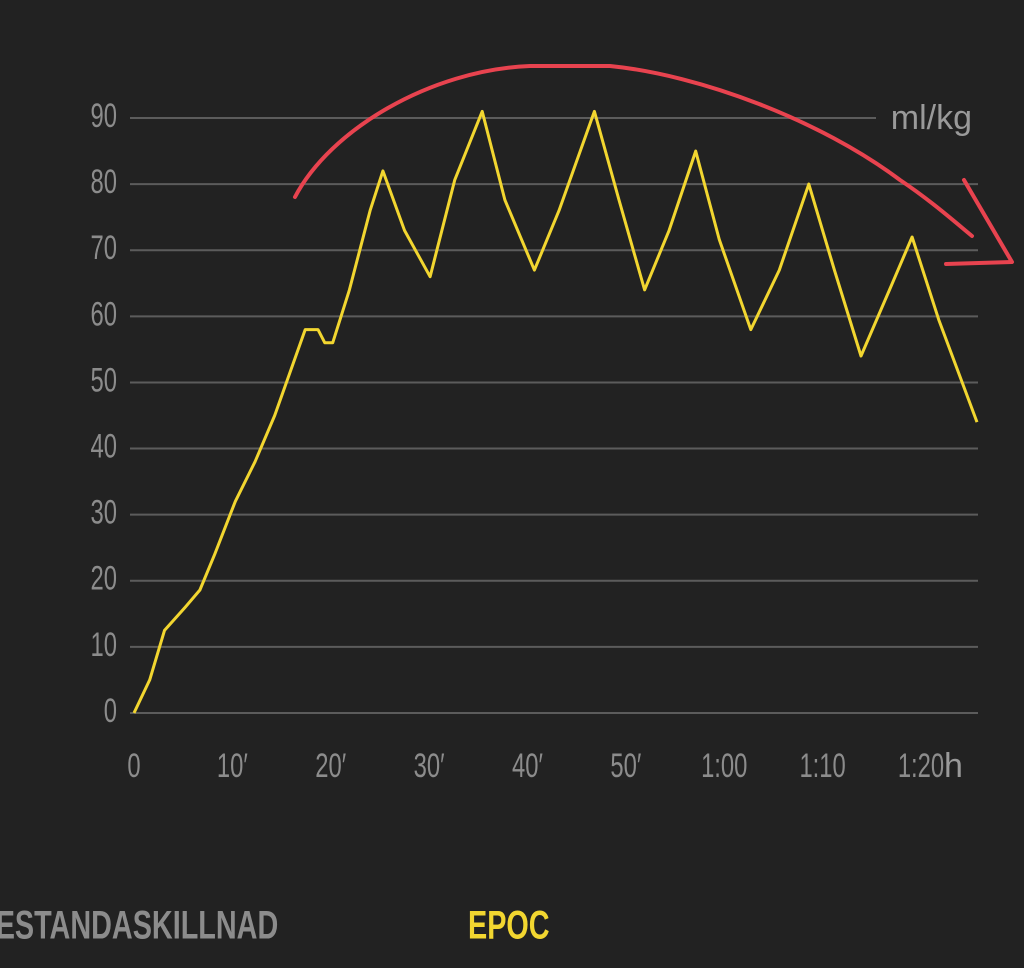 Image resolution: width=1024 pixels, height=968 pixels. What do you see at coordinates (979, 222) in the screenshot?
I see `annotation-arrow` at bounding box center [979, 222].